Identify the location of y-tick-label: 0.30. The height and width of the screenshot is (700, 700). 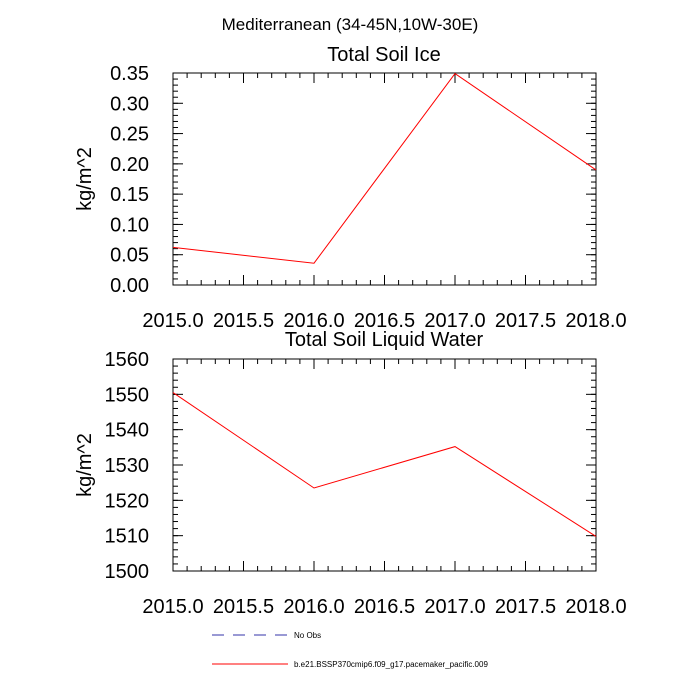
(129, 104).